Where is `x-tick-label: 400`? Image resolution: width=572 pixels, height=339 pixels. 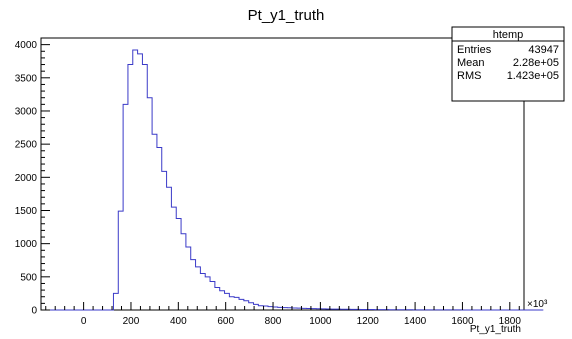
x-tick-label: 400 is located at coordinates (178, 321).